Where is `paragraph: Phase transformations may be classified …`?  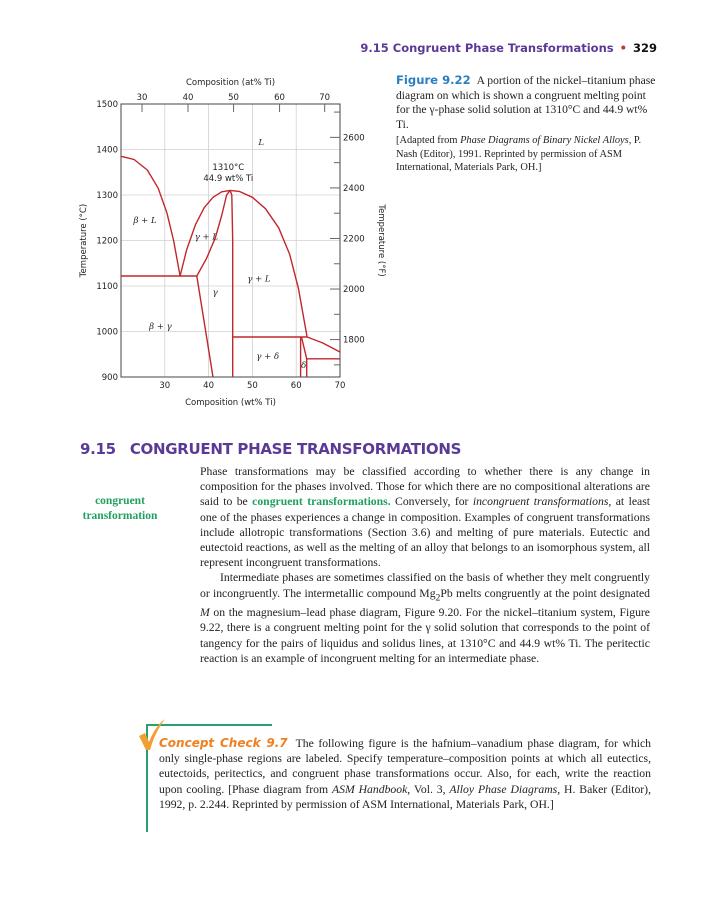 paragraph: Phase transformations may be classified … is located at coordinates (425, 517).